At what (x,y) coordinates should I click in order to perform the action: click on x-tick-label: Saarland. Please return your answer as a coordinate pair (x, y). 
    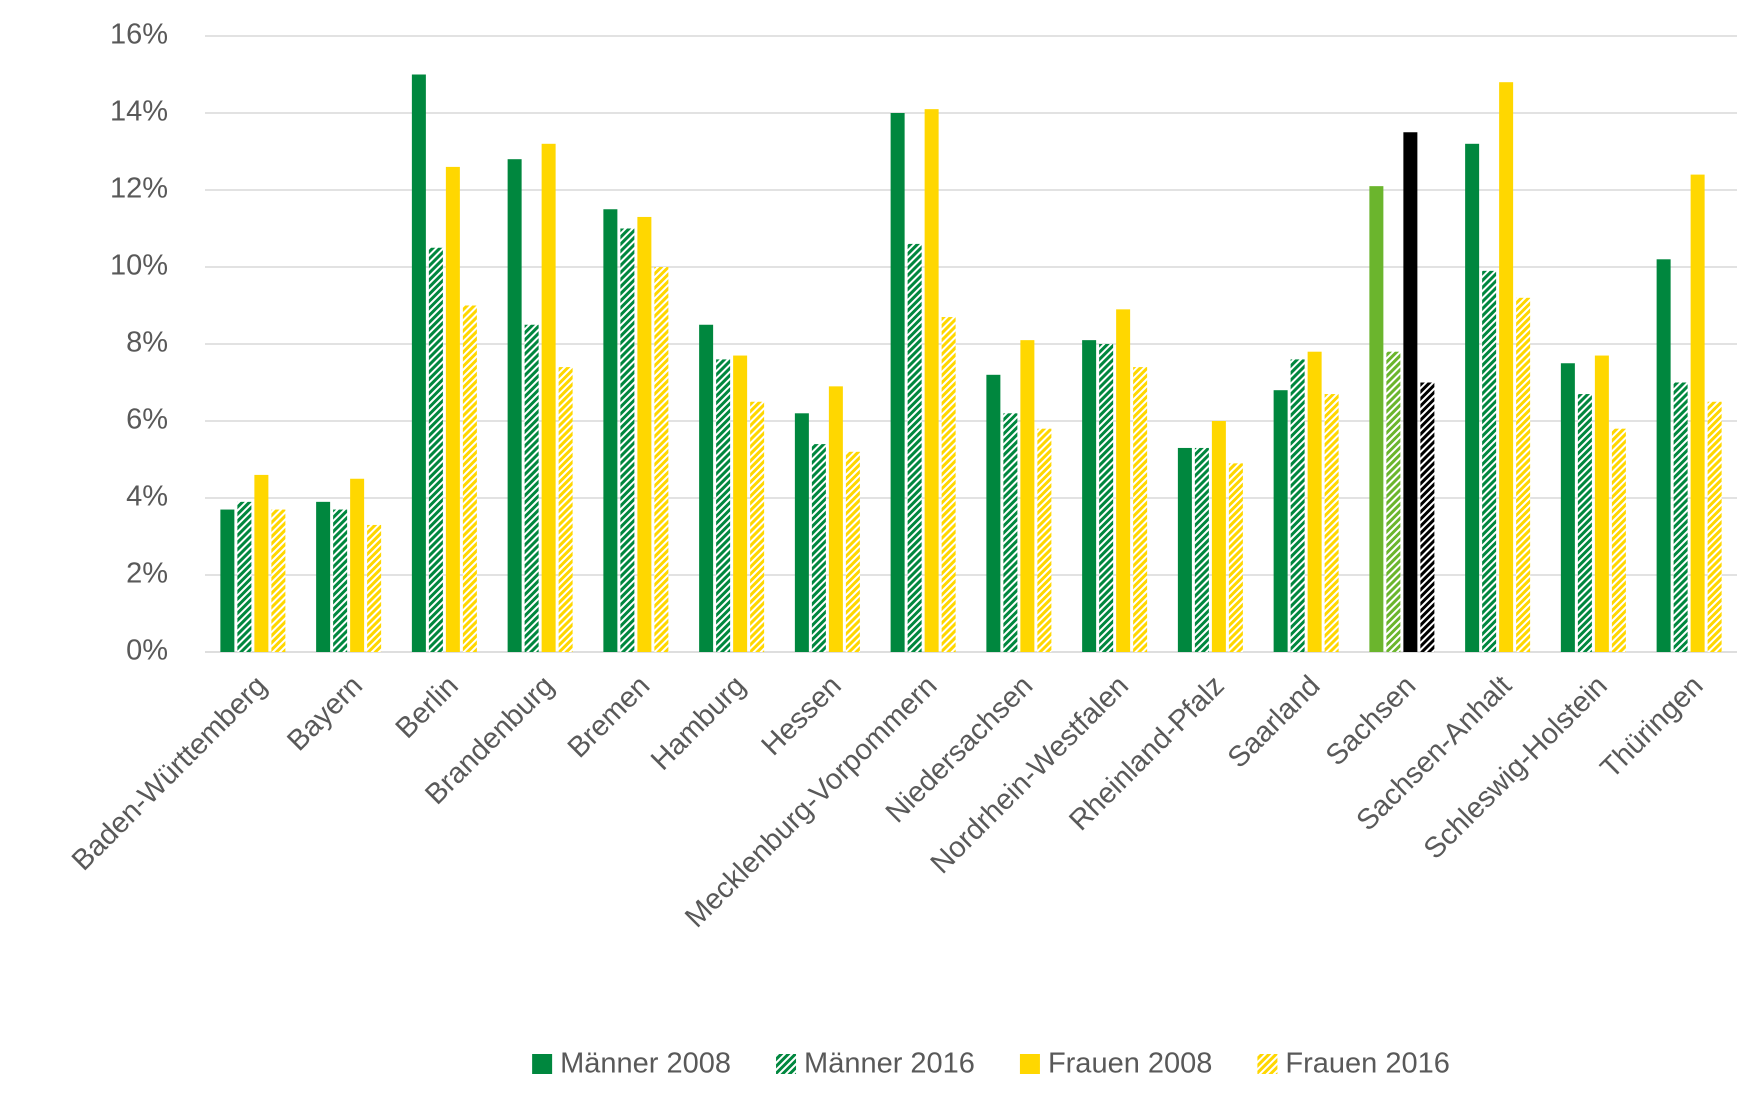
    Looking at the image, I should click on (1274, 722).